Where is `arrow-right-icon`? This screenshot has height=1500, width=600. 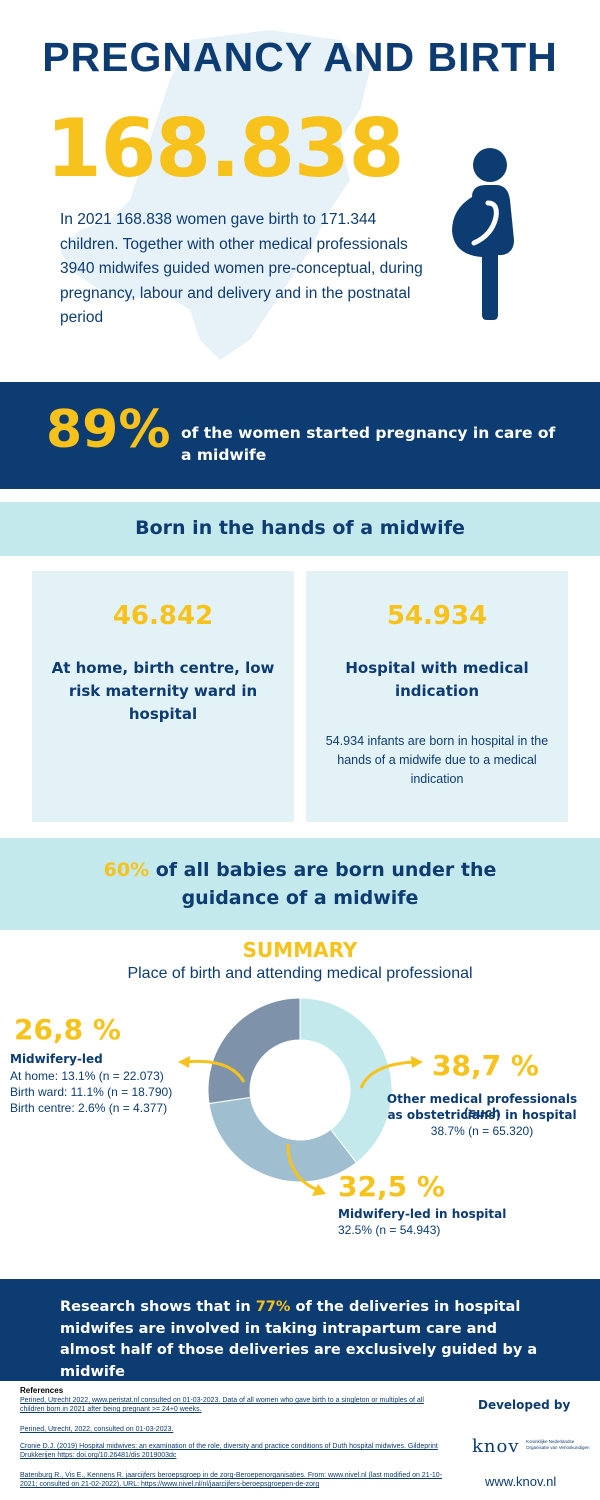
arrow-right-icon is located at coordinates (391, 1072).